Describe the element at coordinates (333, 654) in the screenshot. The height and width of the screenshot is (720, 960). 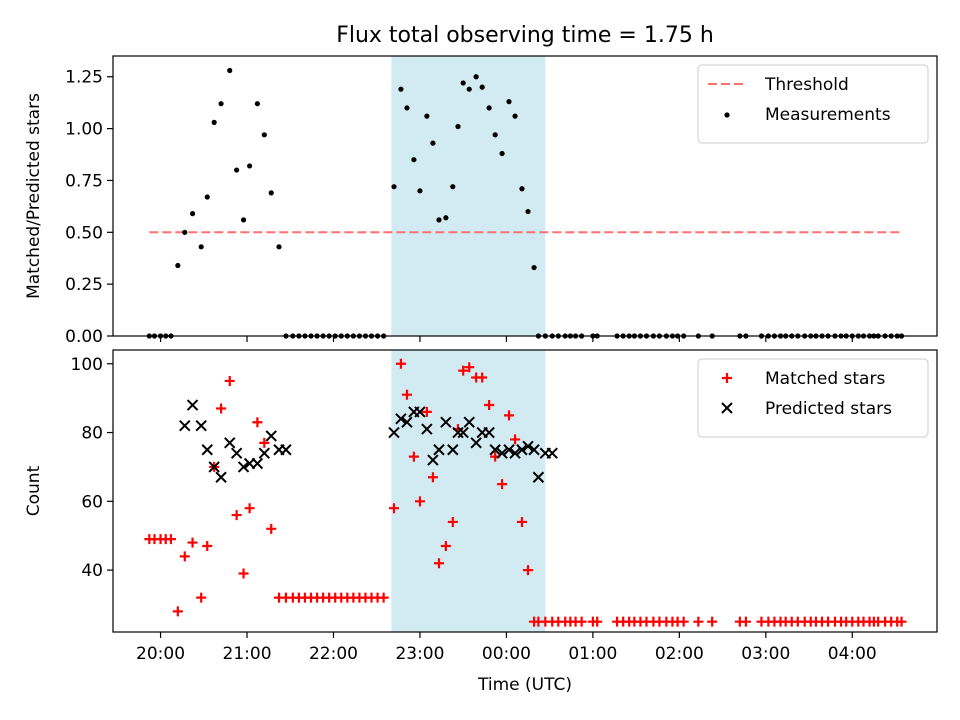
I see `xtick-label: 22:00` at that location.